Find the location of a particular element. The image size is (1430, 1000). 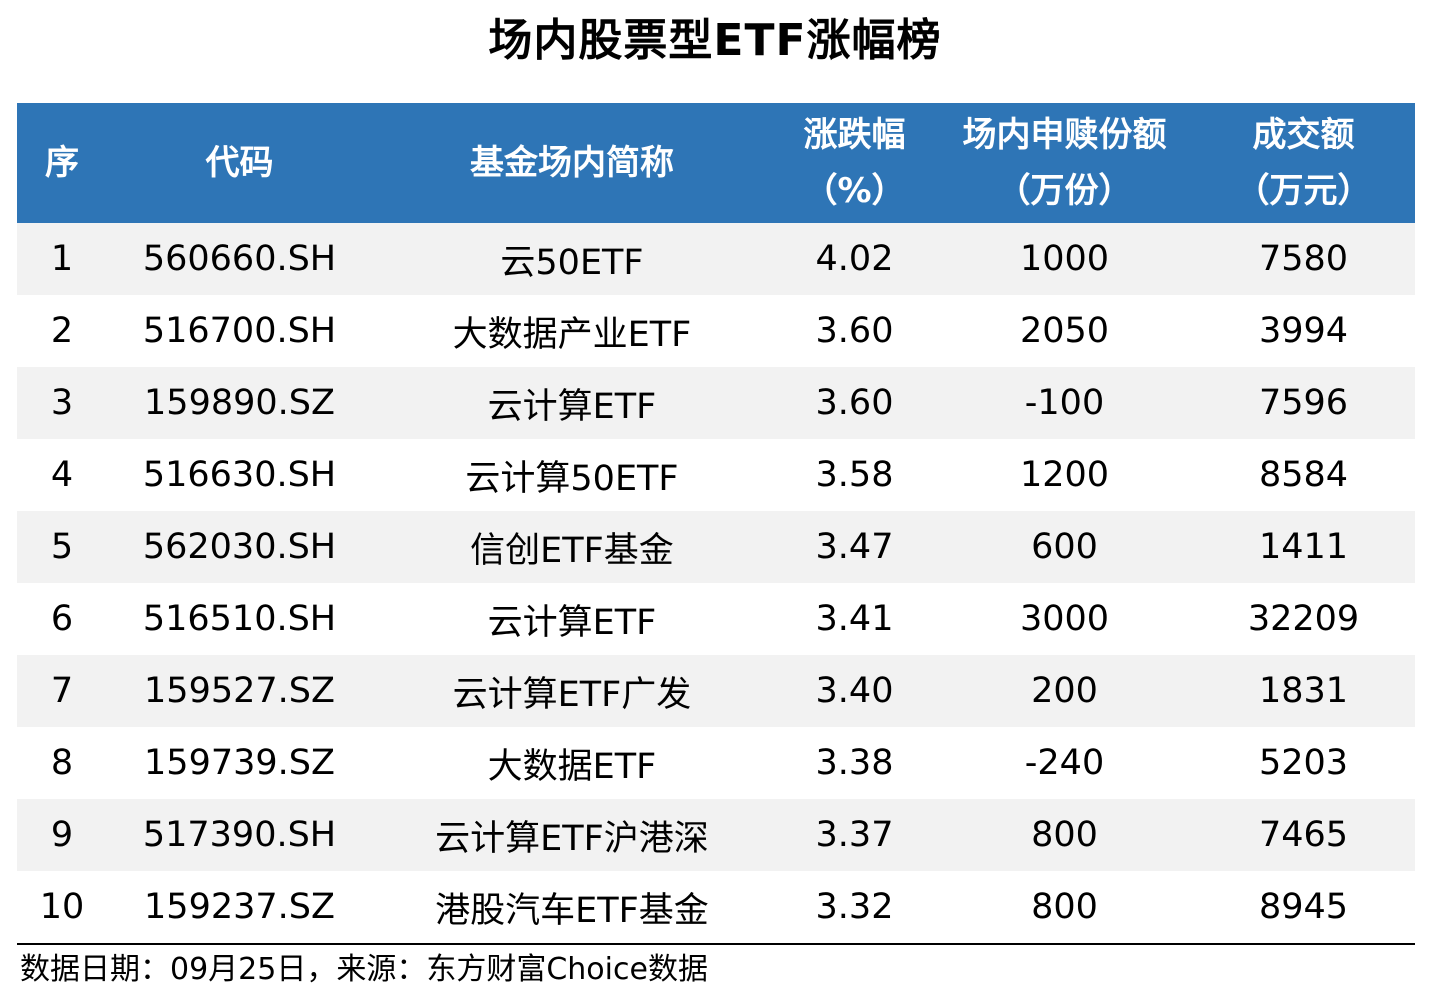

header-turnover-label: 成交额 is located at coordinates (1303, 135).